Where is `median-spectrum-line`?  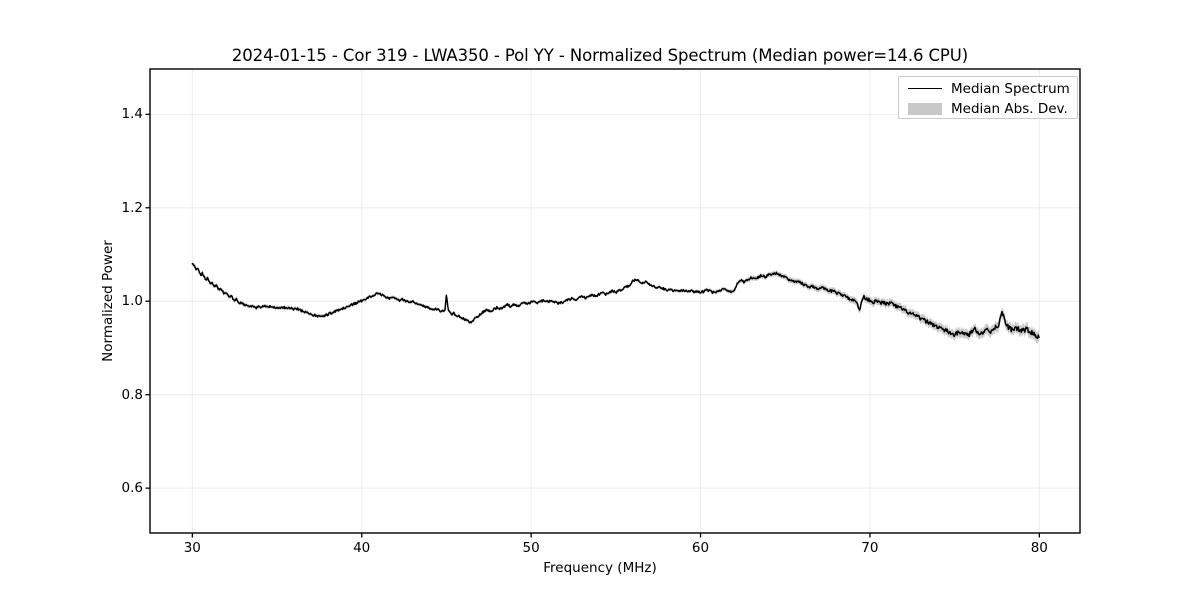
median-spectrum-line is located at coordinates (615, 301).